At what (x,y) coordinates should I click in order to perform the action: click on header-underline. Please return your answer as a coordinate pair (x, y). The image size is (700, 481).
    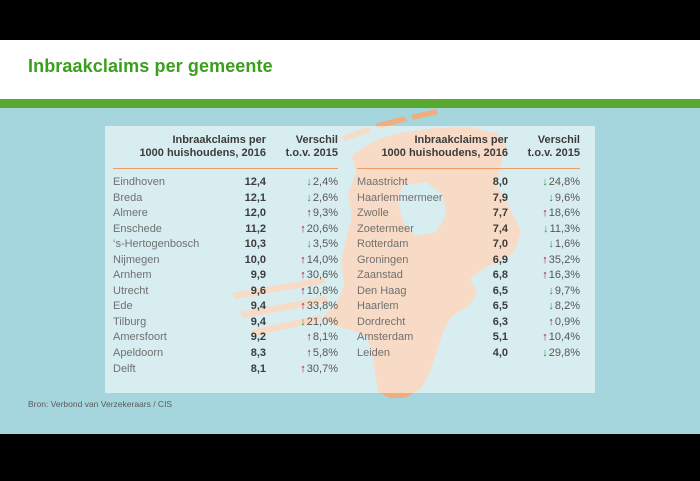
    Looking at the image, I should click on (225, 168).